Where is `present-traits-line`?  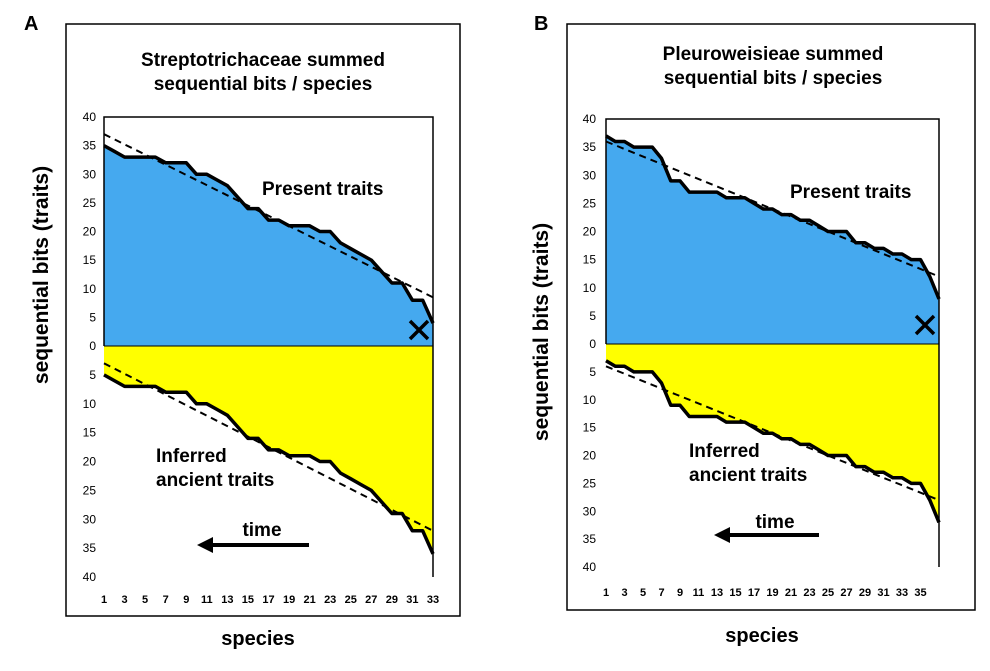 present-traits-line is located at coordinates (269, 234).